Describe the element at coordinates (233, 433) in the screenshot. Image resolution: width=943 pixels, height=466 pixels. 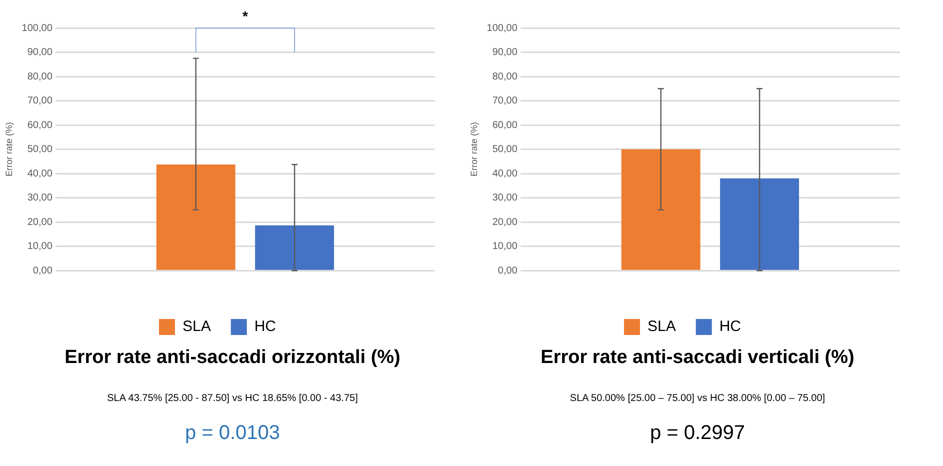
I see `text: p = 0.0103` at that location.